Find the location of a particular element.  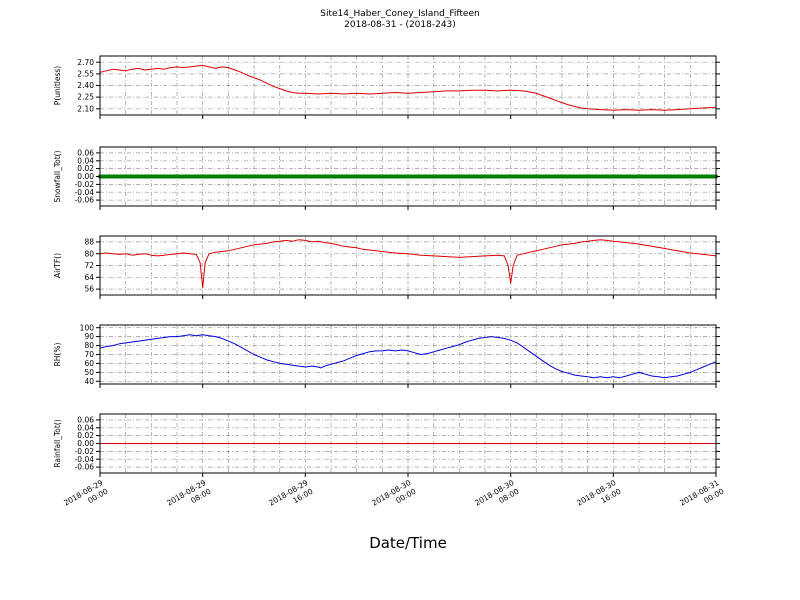

y-tick-label: 40 is located at coordinates (89, 381).